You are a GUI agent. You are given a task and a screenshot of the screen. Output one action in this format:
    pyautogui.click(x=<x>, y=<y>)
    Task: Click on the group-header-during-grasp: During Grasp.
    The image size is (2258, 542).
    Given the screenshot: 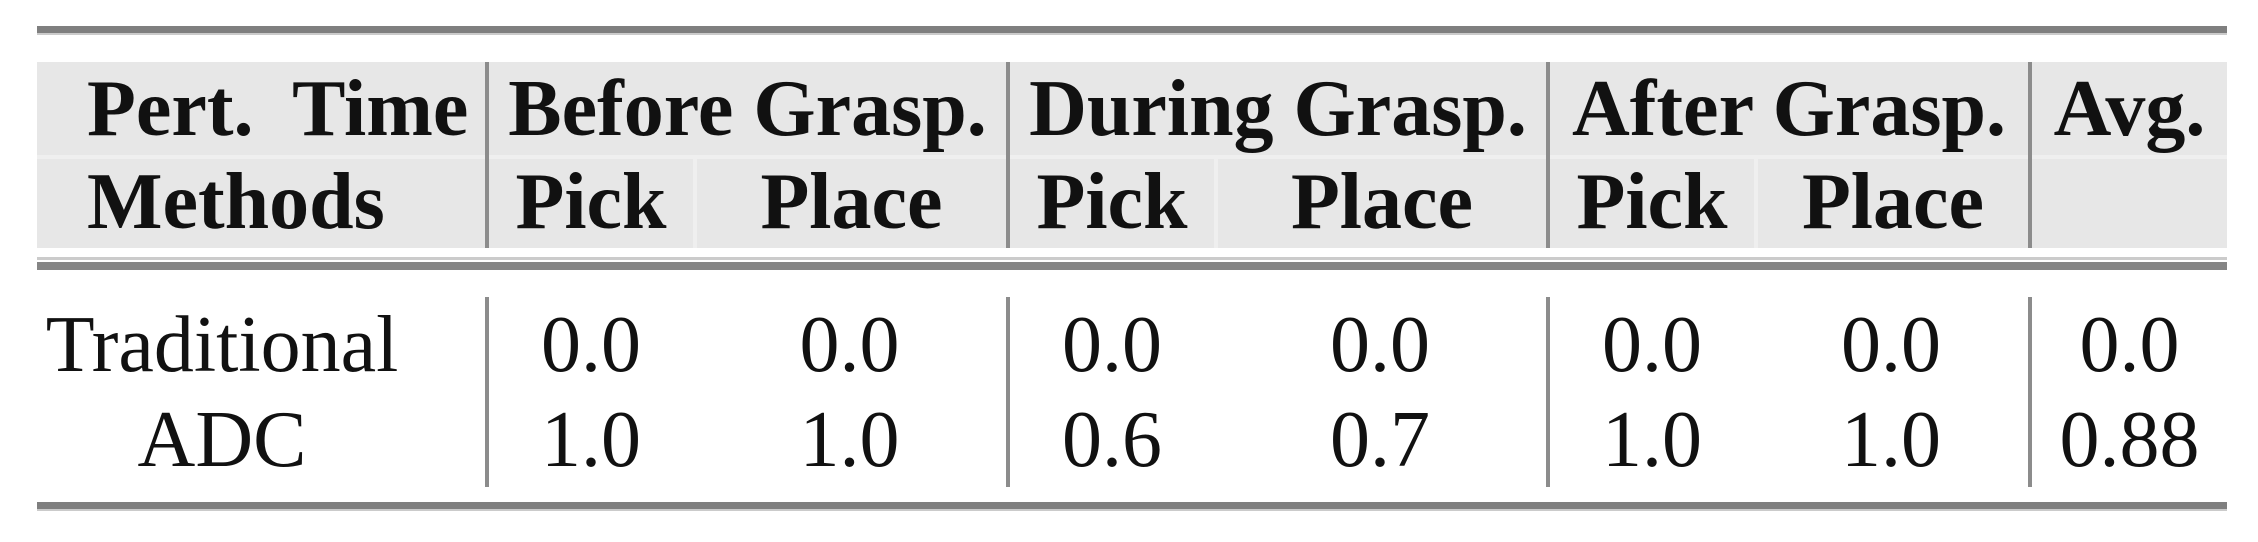 What is the action you would take?
    pyautogui.click(x=1276, y=108)
    